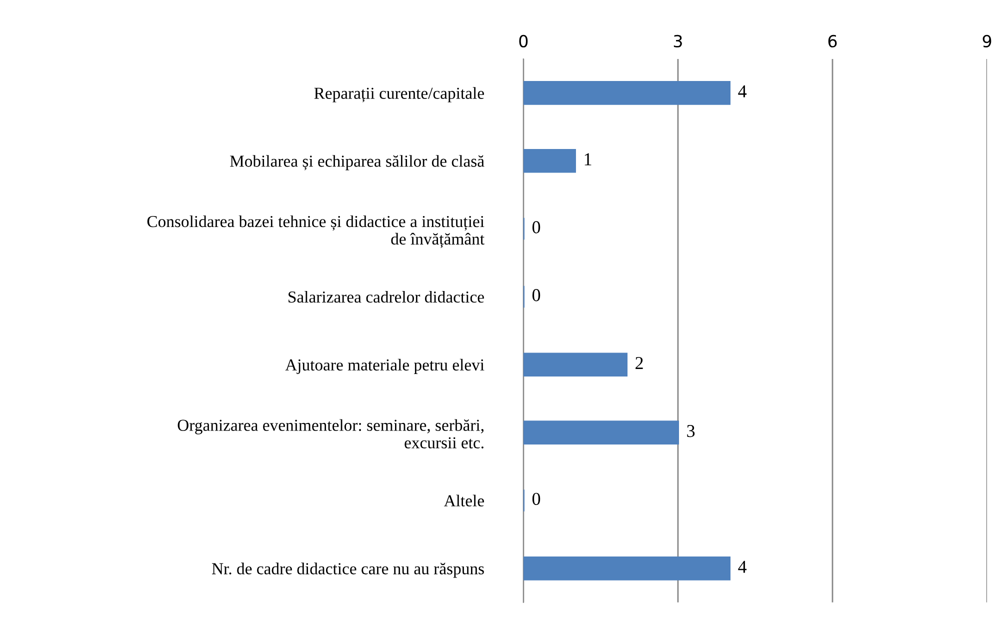 This screenshot has width=997, height=621. What do you see at coordinates (315, 231) in the screenshot?
I see `y-tick-label: Consolidarea bazei tehnice și didactice a instituției de învățământ` at bounding box center [315, 231].